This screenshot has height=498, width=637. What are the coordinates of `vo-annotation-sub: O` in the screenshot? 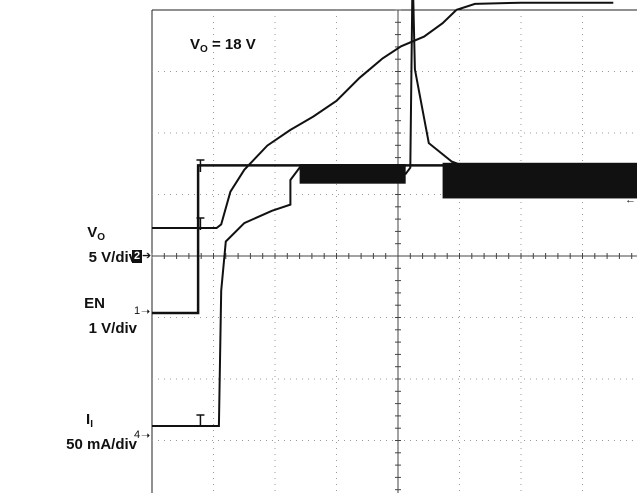 It's located at (204, 49).